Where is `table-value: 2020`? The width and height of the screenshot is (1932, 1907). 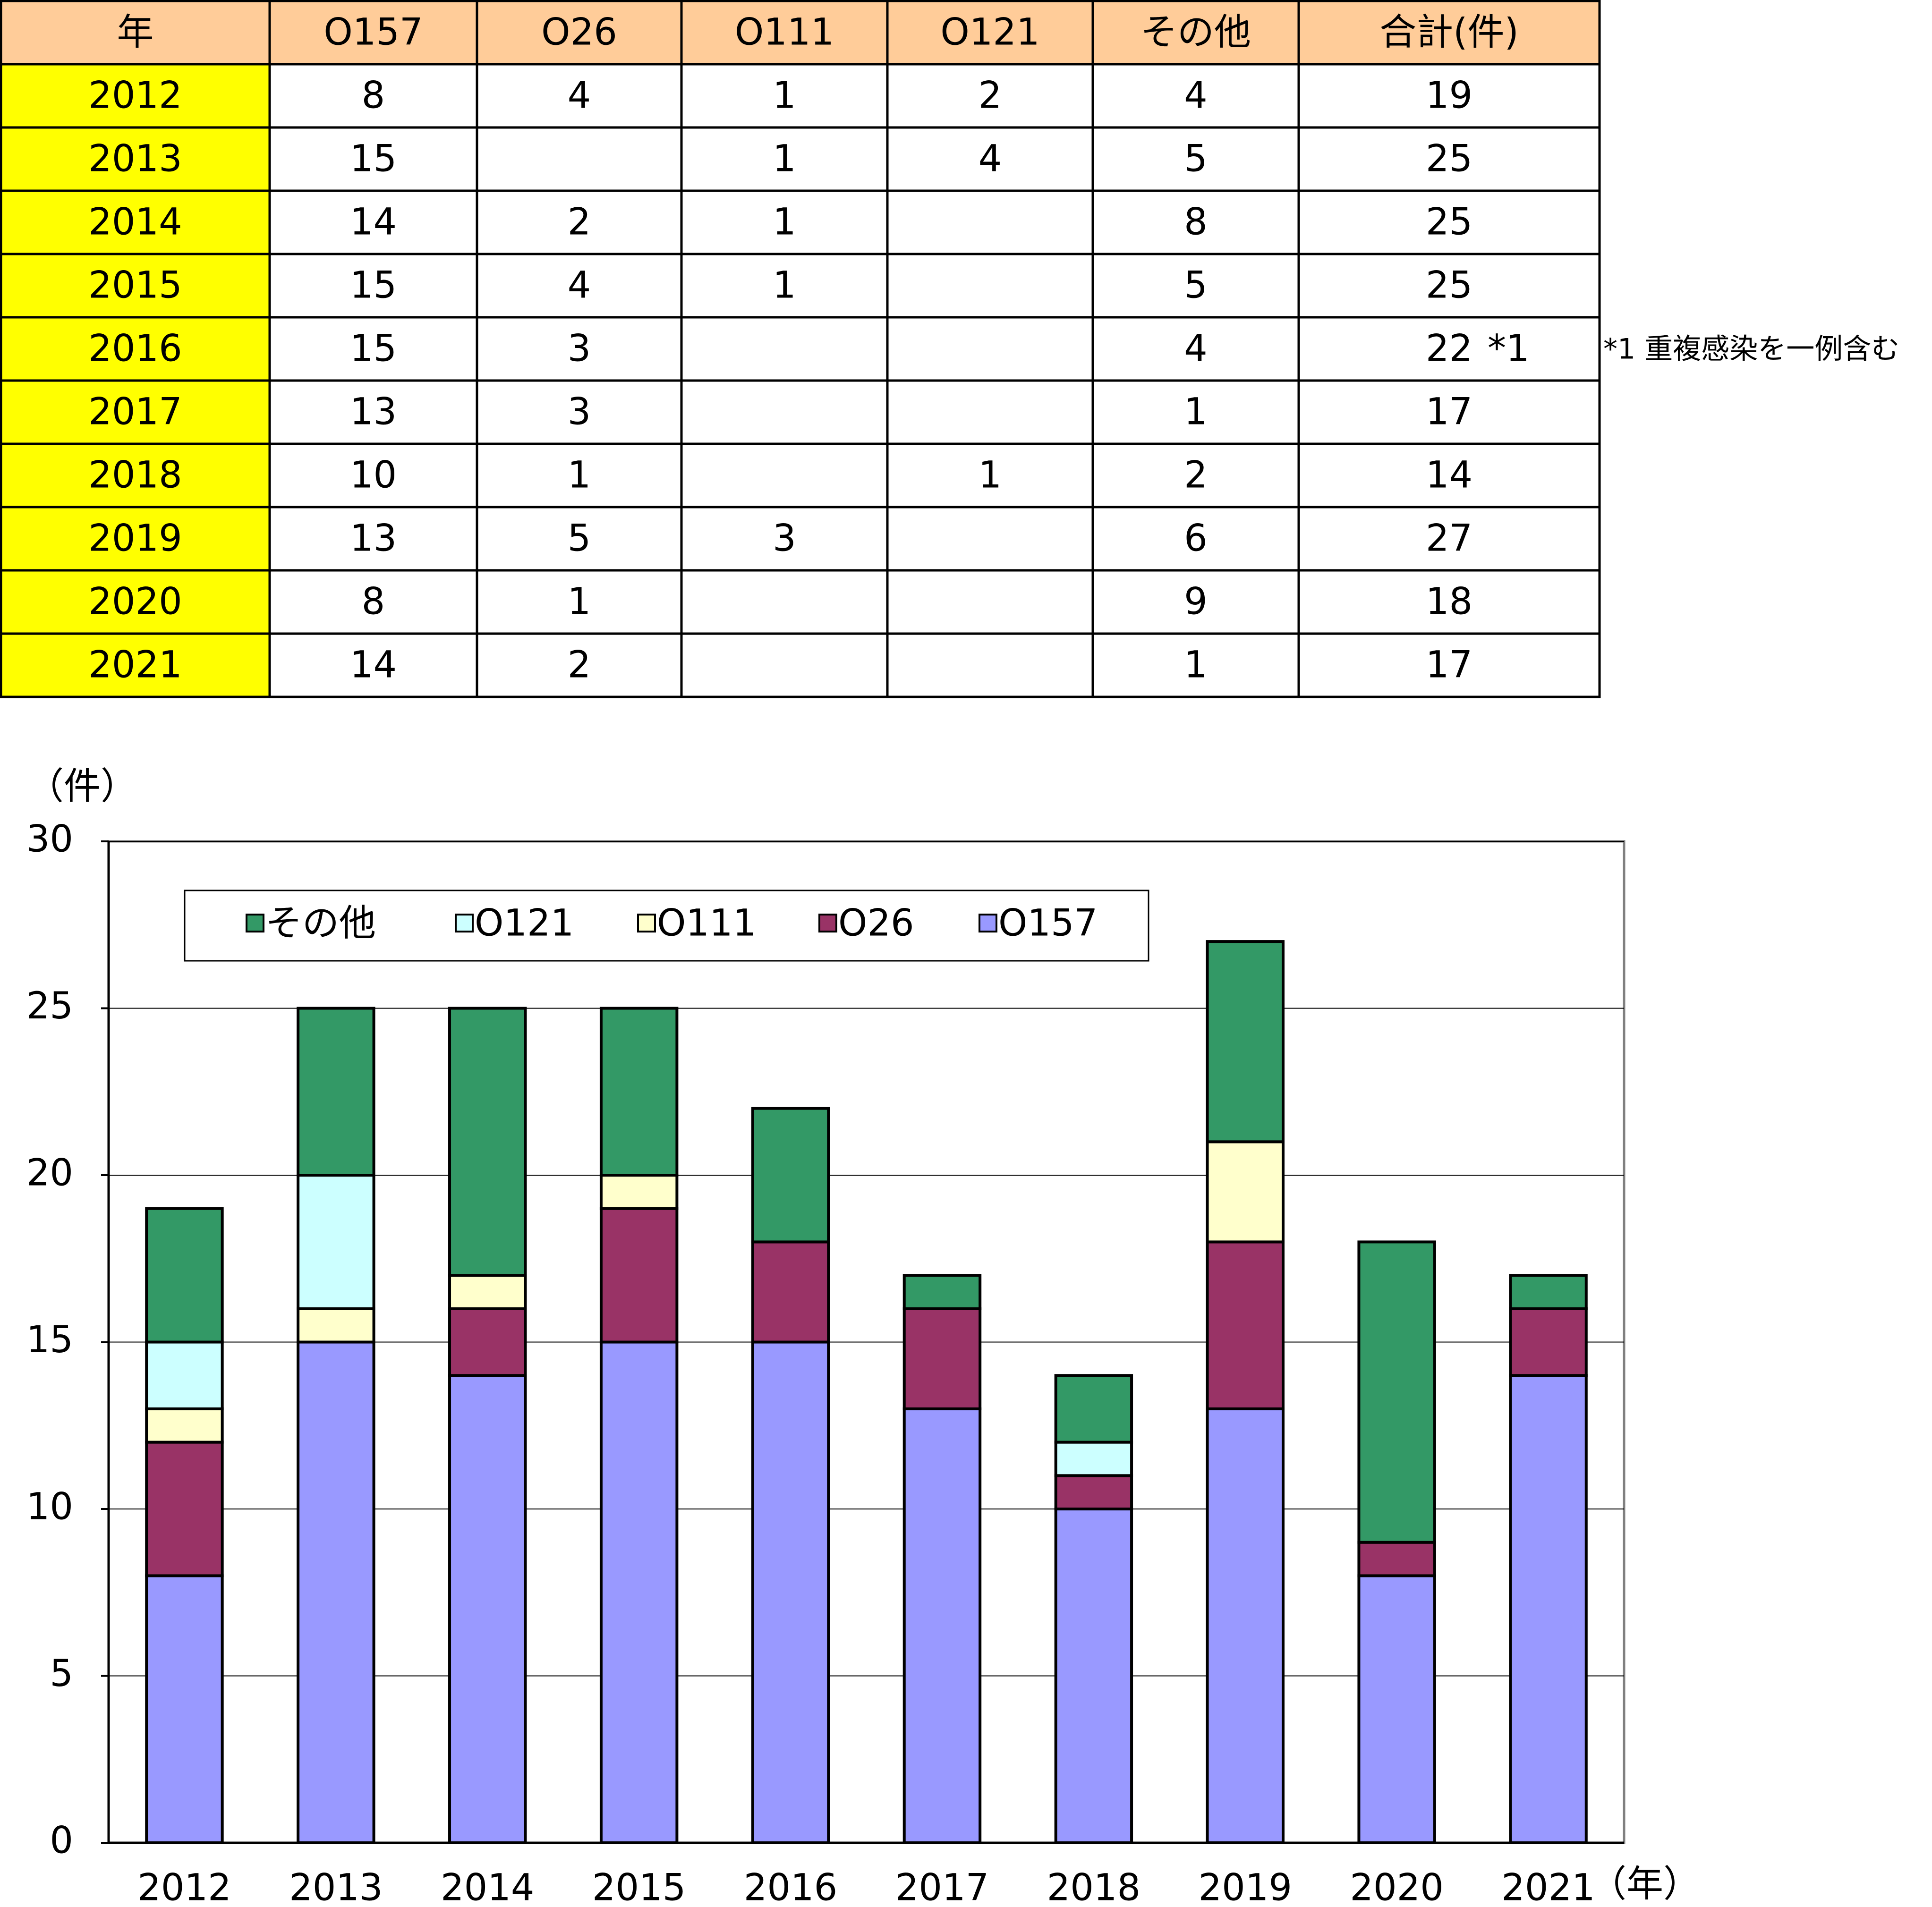
table-value: 2020 is located at coordinates (135, 601).